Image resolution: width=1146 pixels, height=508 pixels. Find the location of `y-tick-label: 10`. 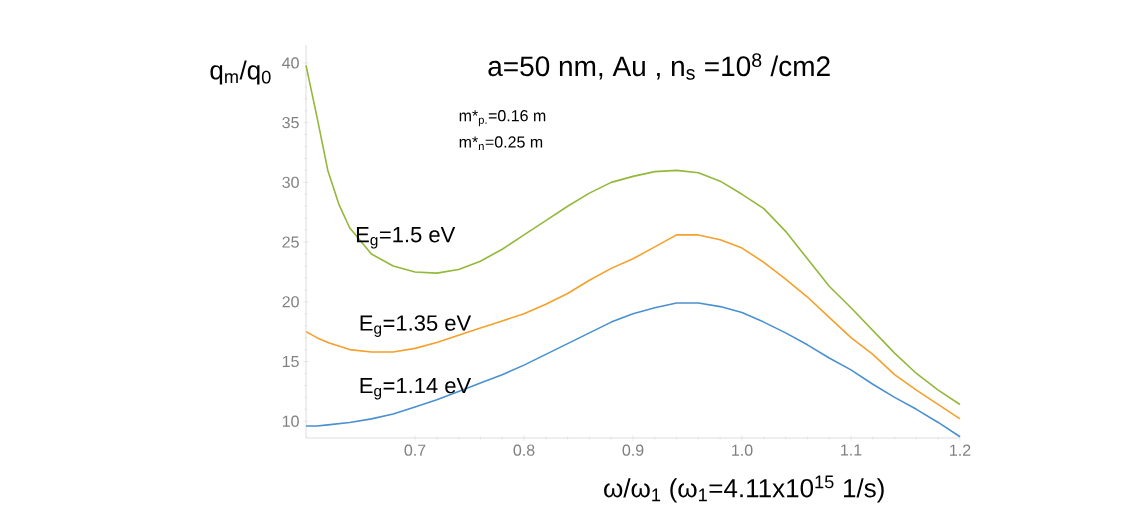

y-tick-label: 10 is located at coordinates (290, 421).